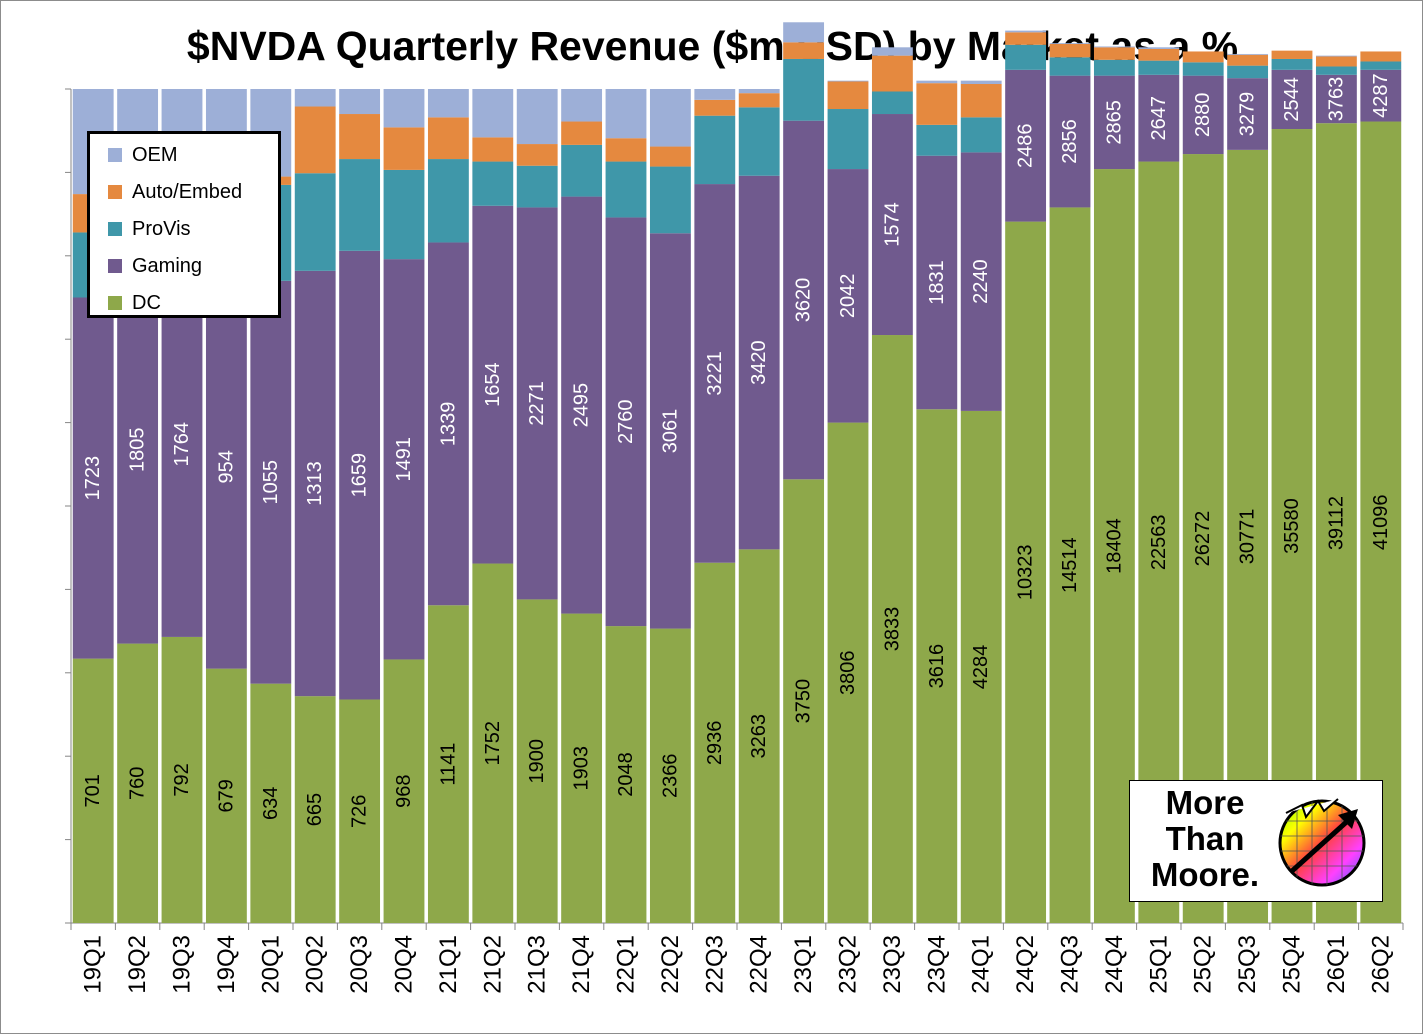  What do you see at coordinates (670, 431) in the screenshot?
I see `bar-gaming-22Q2` at bounding box center [670, 431].